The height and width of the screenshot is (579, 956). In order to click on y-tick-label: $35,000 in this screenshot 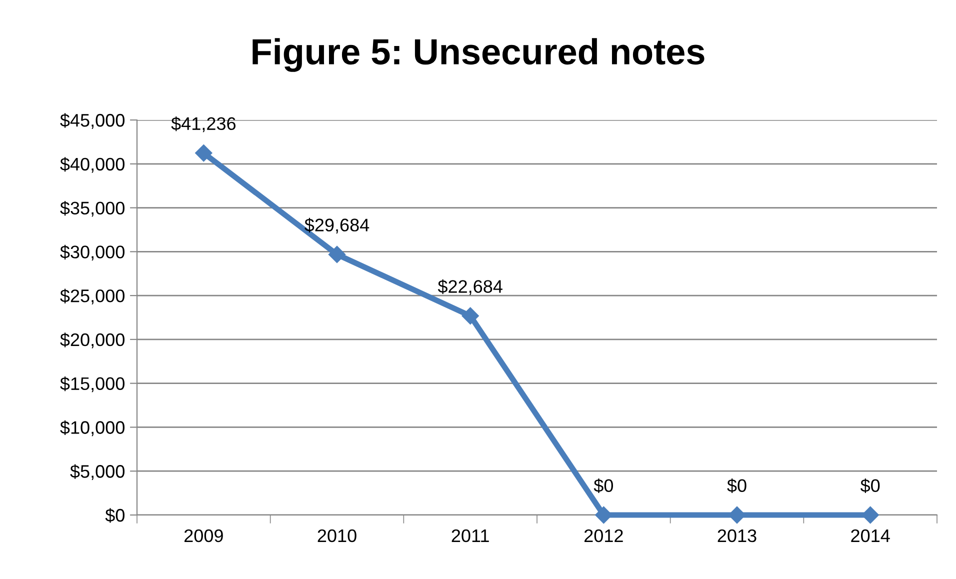, I will do `click(92, 208)`.